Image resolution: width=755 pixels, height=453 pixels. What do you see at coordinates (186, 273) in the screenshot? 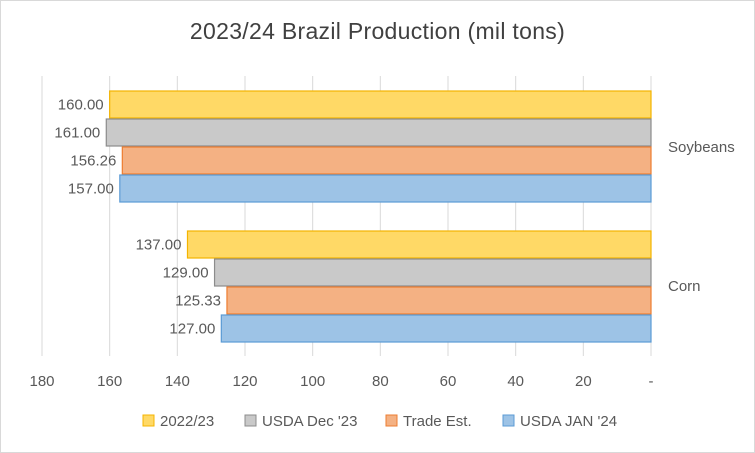
I see `data-label: 129.00` at bounding box center [186, 273].